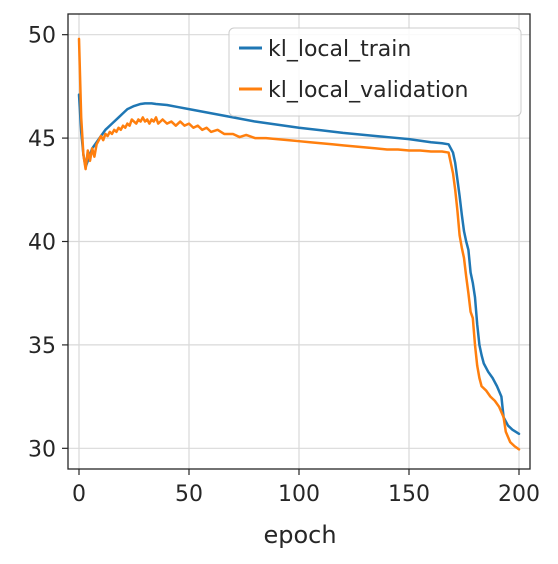 This screenshot has width=558, height=564. What do you see at coordinates (339, 49) in the screenshot?
I see `legend-label-train: kl_local_train` at bounding box center [339, 49].